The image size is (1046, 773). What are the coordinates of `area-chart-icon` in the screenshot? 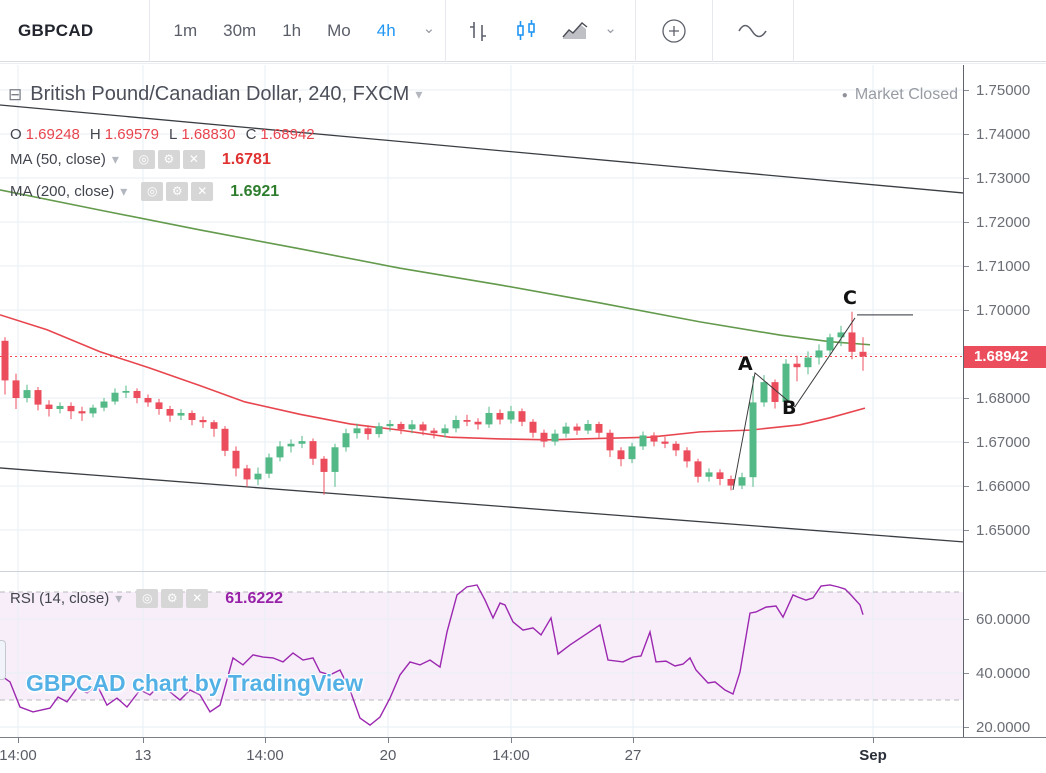 It's located at (575, 31).